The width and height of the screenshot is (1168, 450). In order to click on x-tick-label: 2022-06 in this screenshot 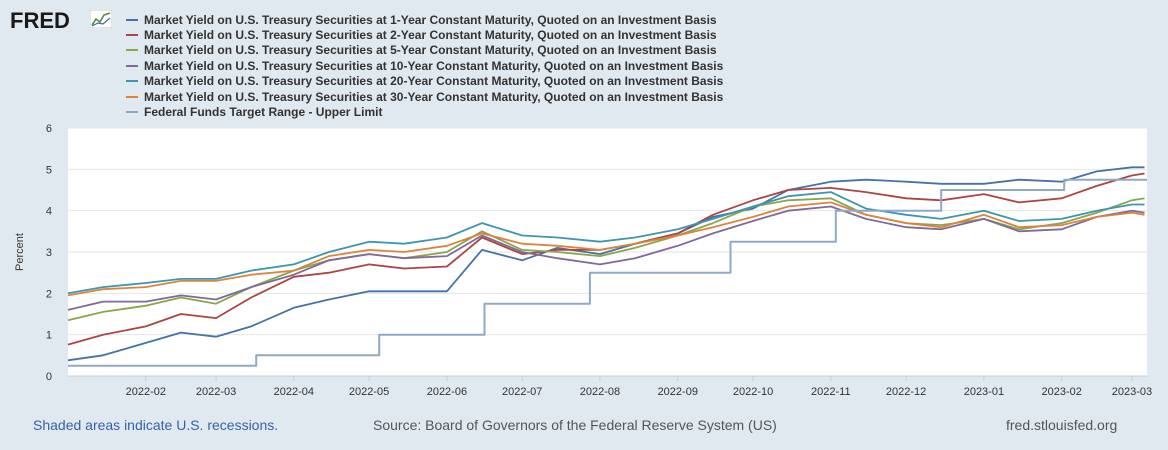, I will do `click(447, 392)`.